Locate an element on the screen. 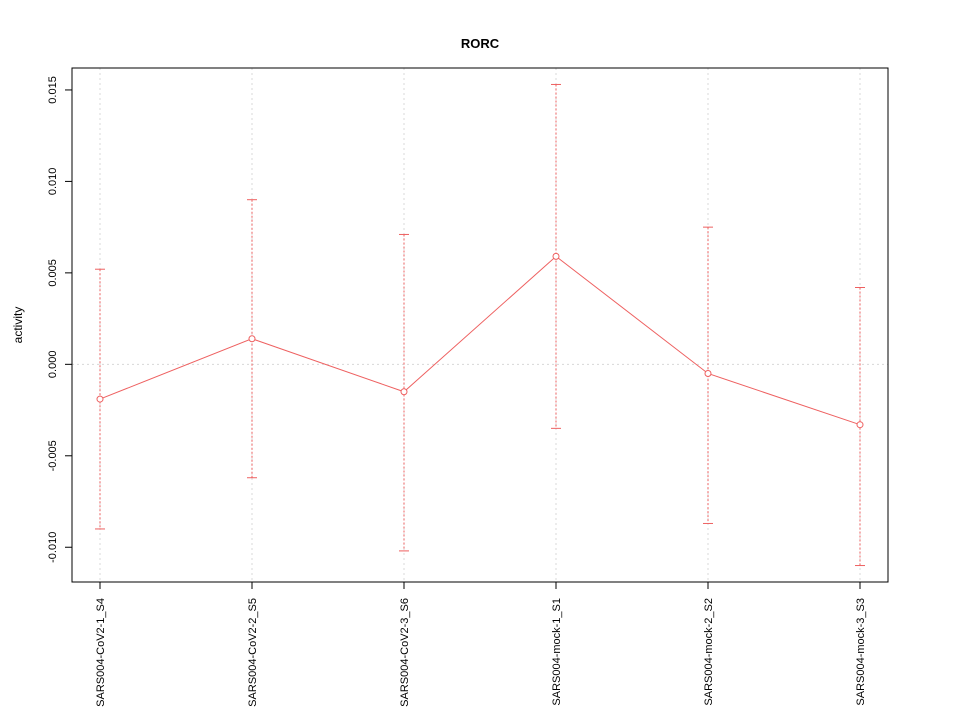 This screenshot has height=720, width=960. x-tick-label: SARS004-CoV2-2_S5 is located at coordinates (253, 652).